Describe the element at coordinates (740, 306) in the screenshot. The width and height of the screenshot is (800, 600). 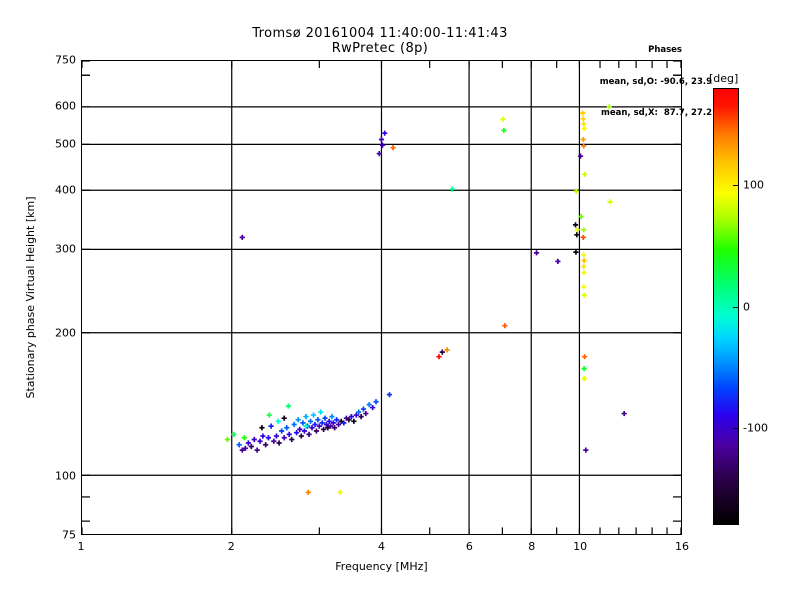
I see `phase-colorbar: 100 0 -100` at that location.